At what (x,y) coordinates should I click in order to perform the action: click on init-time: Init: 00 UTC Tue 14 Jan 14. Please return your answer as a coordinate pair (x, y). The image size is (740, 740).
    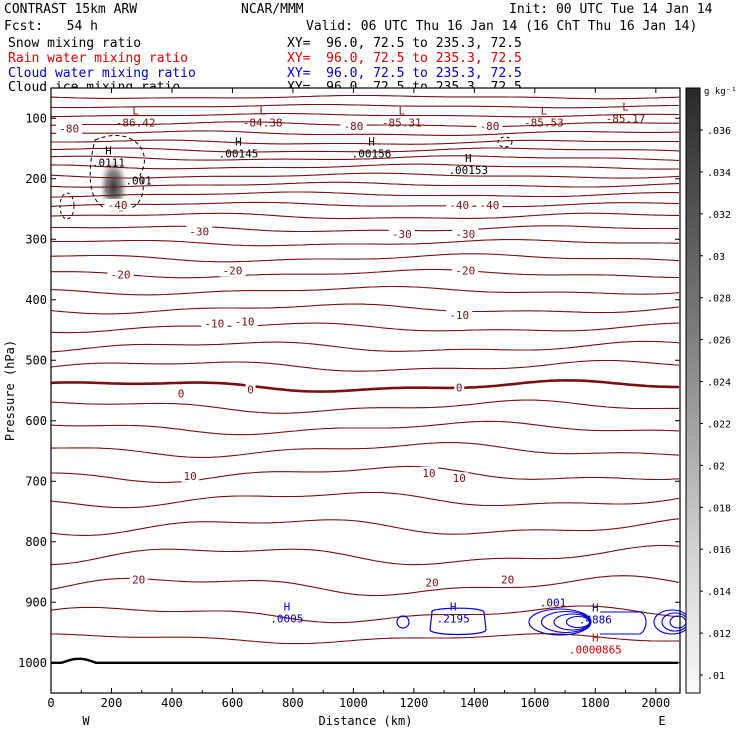
    Looking at the image, I should click on (611, 9).